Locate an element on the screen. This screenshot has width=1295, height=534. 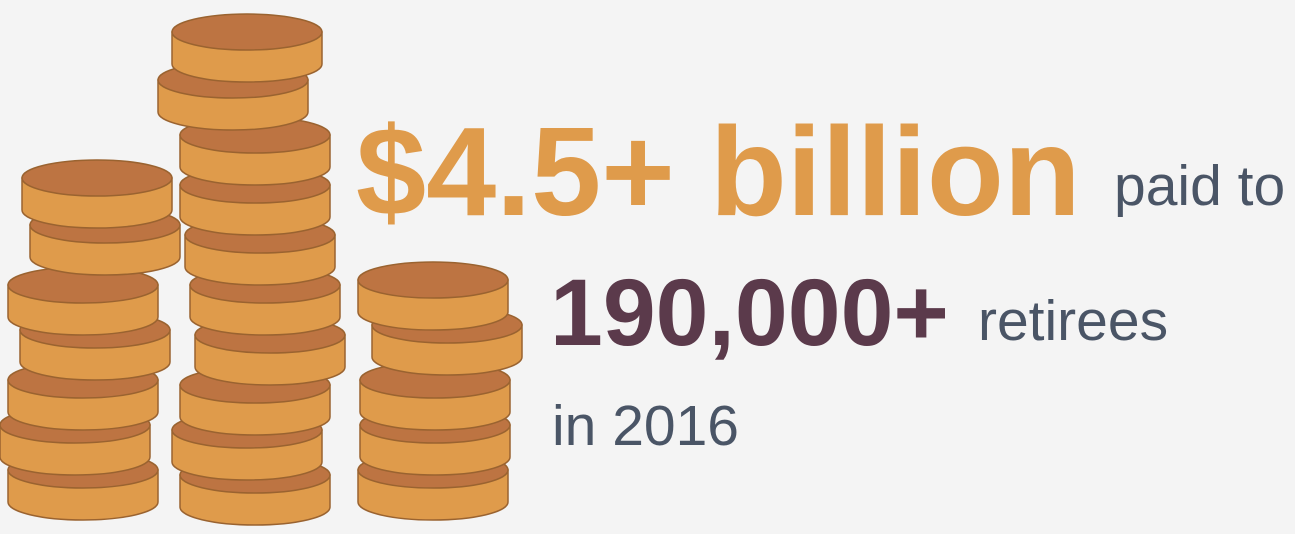
coin-stack-right is located at coordinates (440, 391).